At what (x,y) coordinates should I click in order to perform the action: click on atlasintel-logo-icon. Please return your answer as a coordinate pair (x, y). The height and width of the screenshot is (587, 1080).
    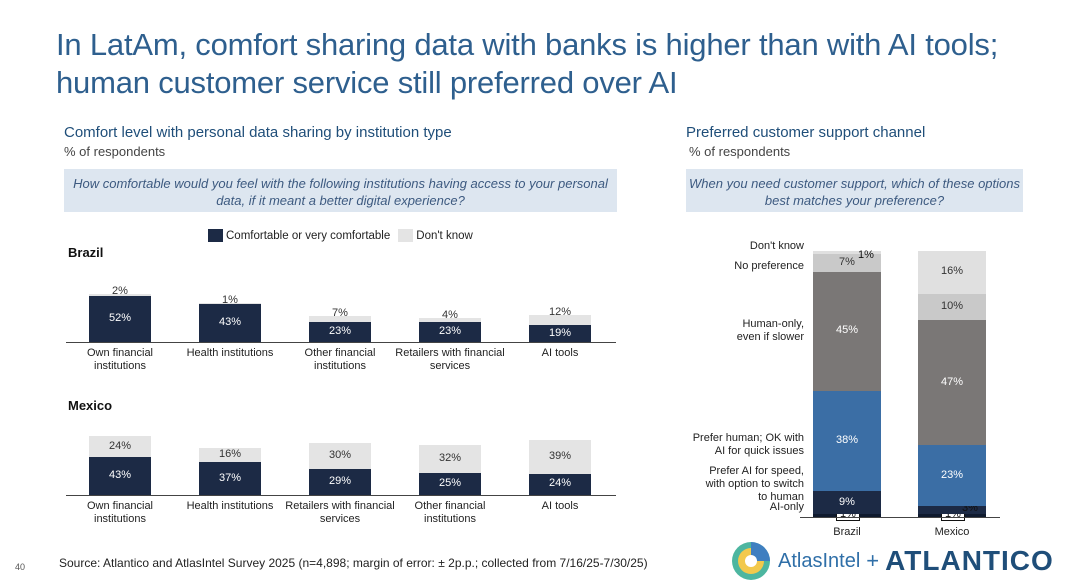
    Looking at the image, I should click on (751, 561).